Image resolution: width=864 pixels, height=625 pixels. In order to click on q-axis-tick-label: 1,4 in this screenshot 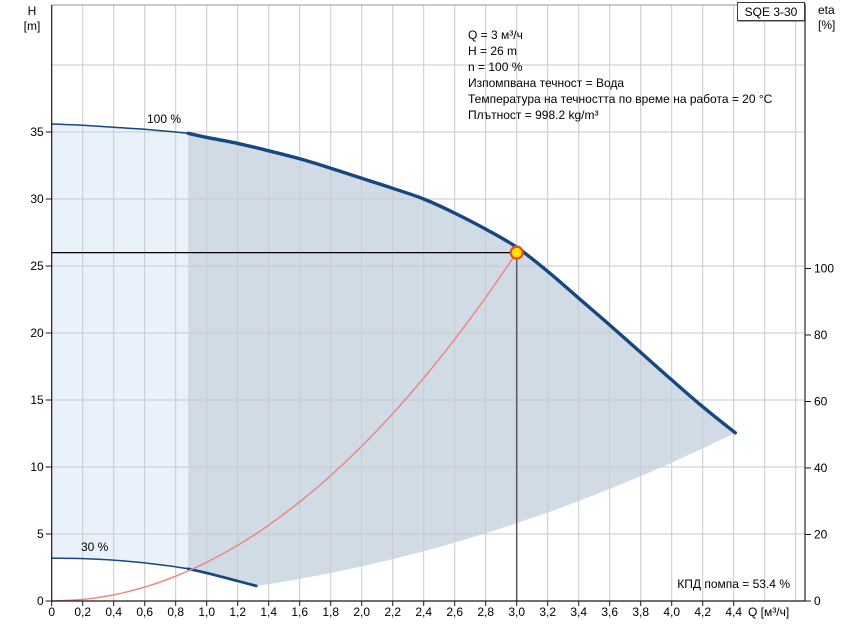, I will do `click(268, 612)`.